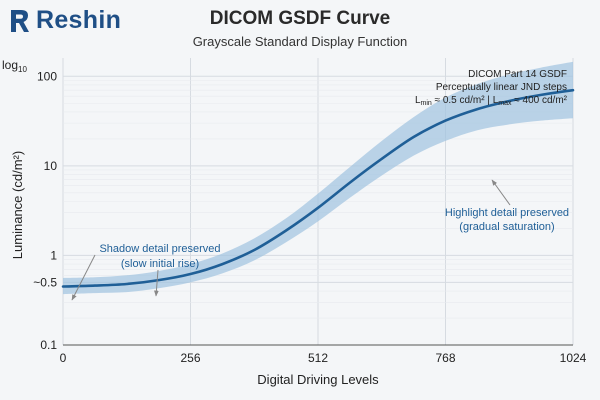  I want to click on x-tick-label: 256, so click(190, 358).